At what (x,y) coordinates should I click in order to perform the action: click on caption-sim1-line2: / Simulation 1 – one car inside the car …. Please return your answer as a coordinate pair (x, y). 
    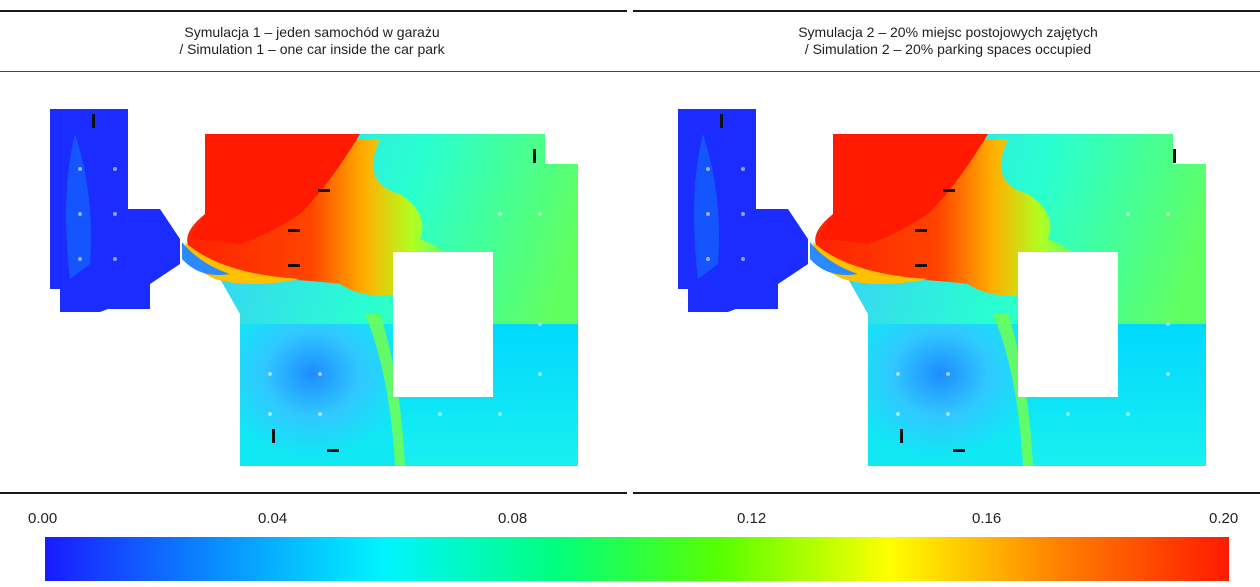
    Looking at the image, I should click on (312, 49).